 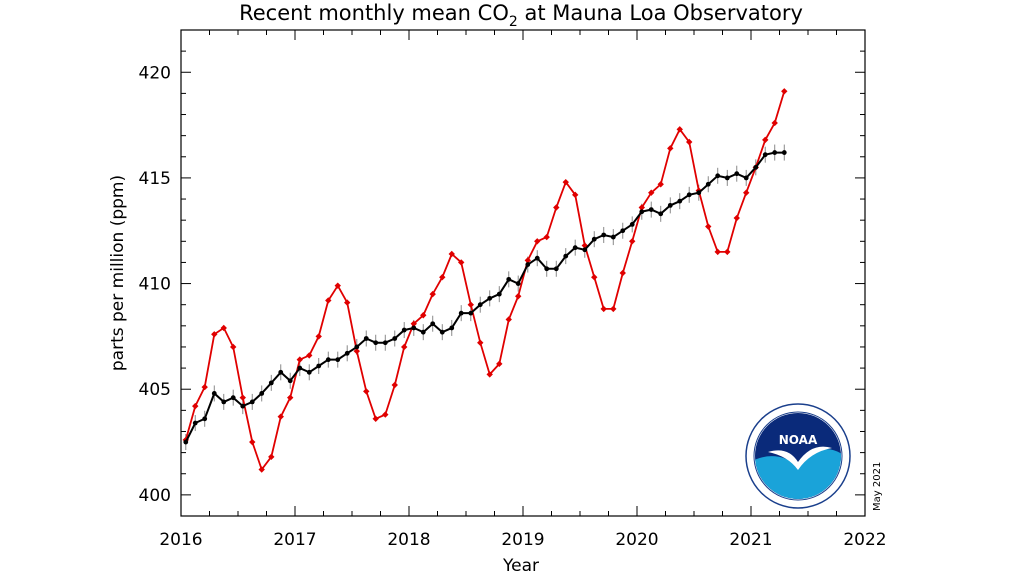 I want to click on x-tick-label: 2019, so click(x=522, y=540).